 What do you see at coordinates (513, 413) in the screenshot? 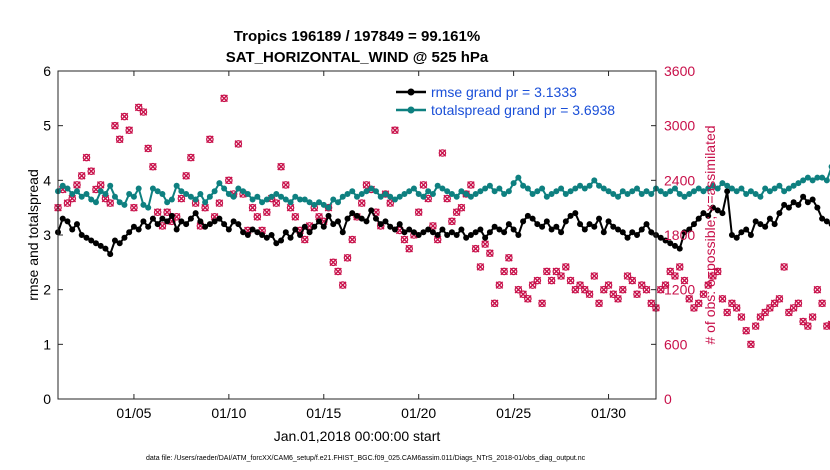
I see `x-tick-label: 01/25` at bounding box center [513, 413].